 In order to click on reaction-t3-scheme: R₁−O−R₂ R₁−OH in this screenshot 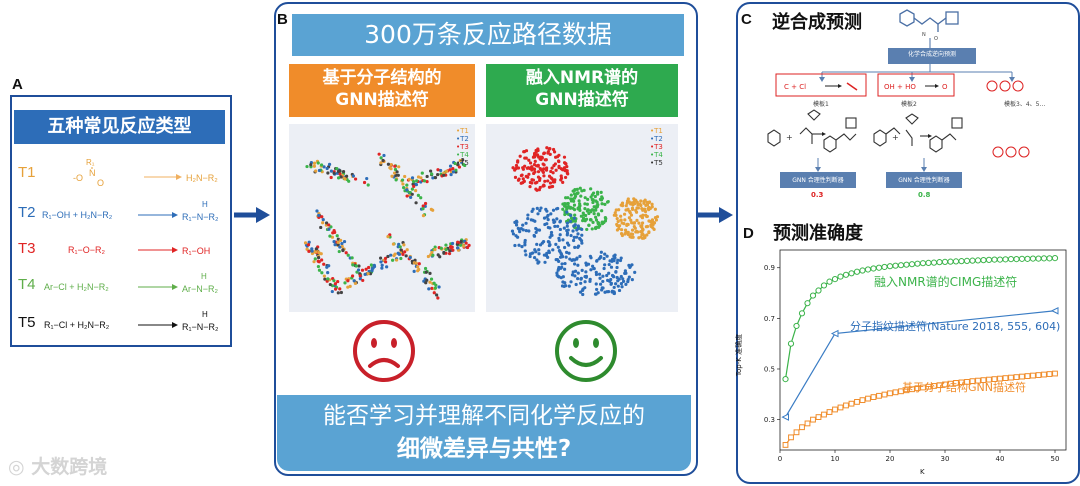, I will do `click(139, 250)`.